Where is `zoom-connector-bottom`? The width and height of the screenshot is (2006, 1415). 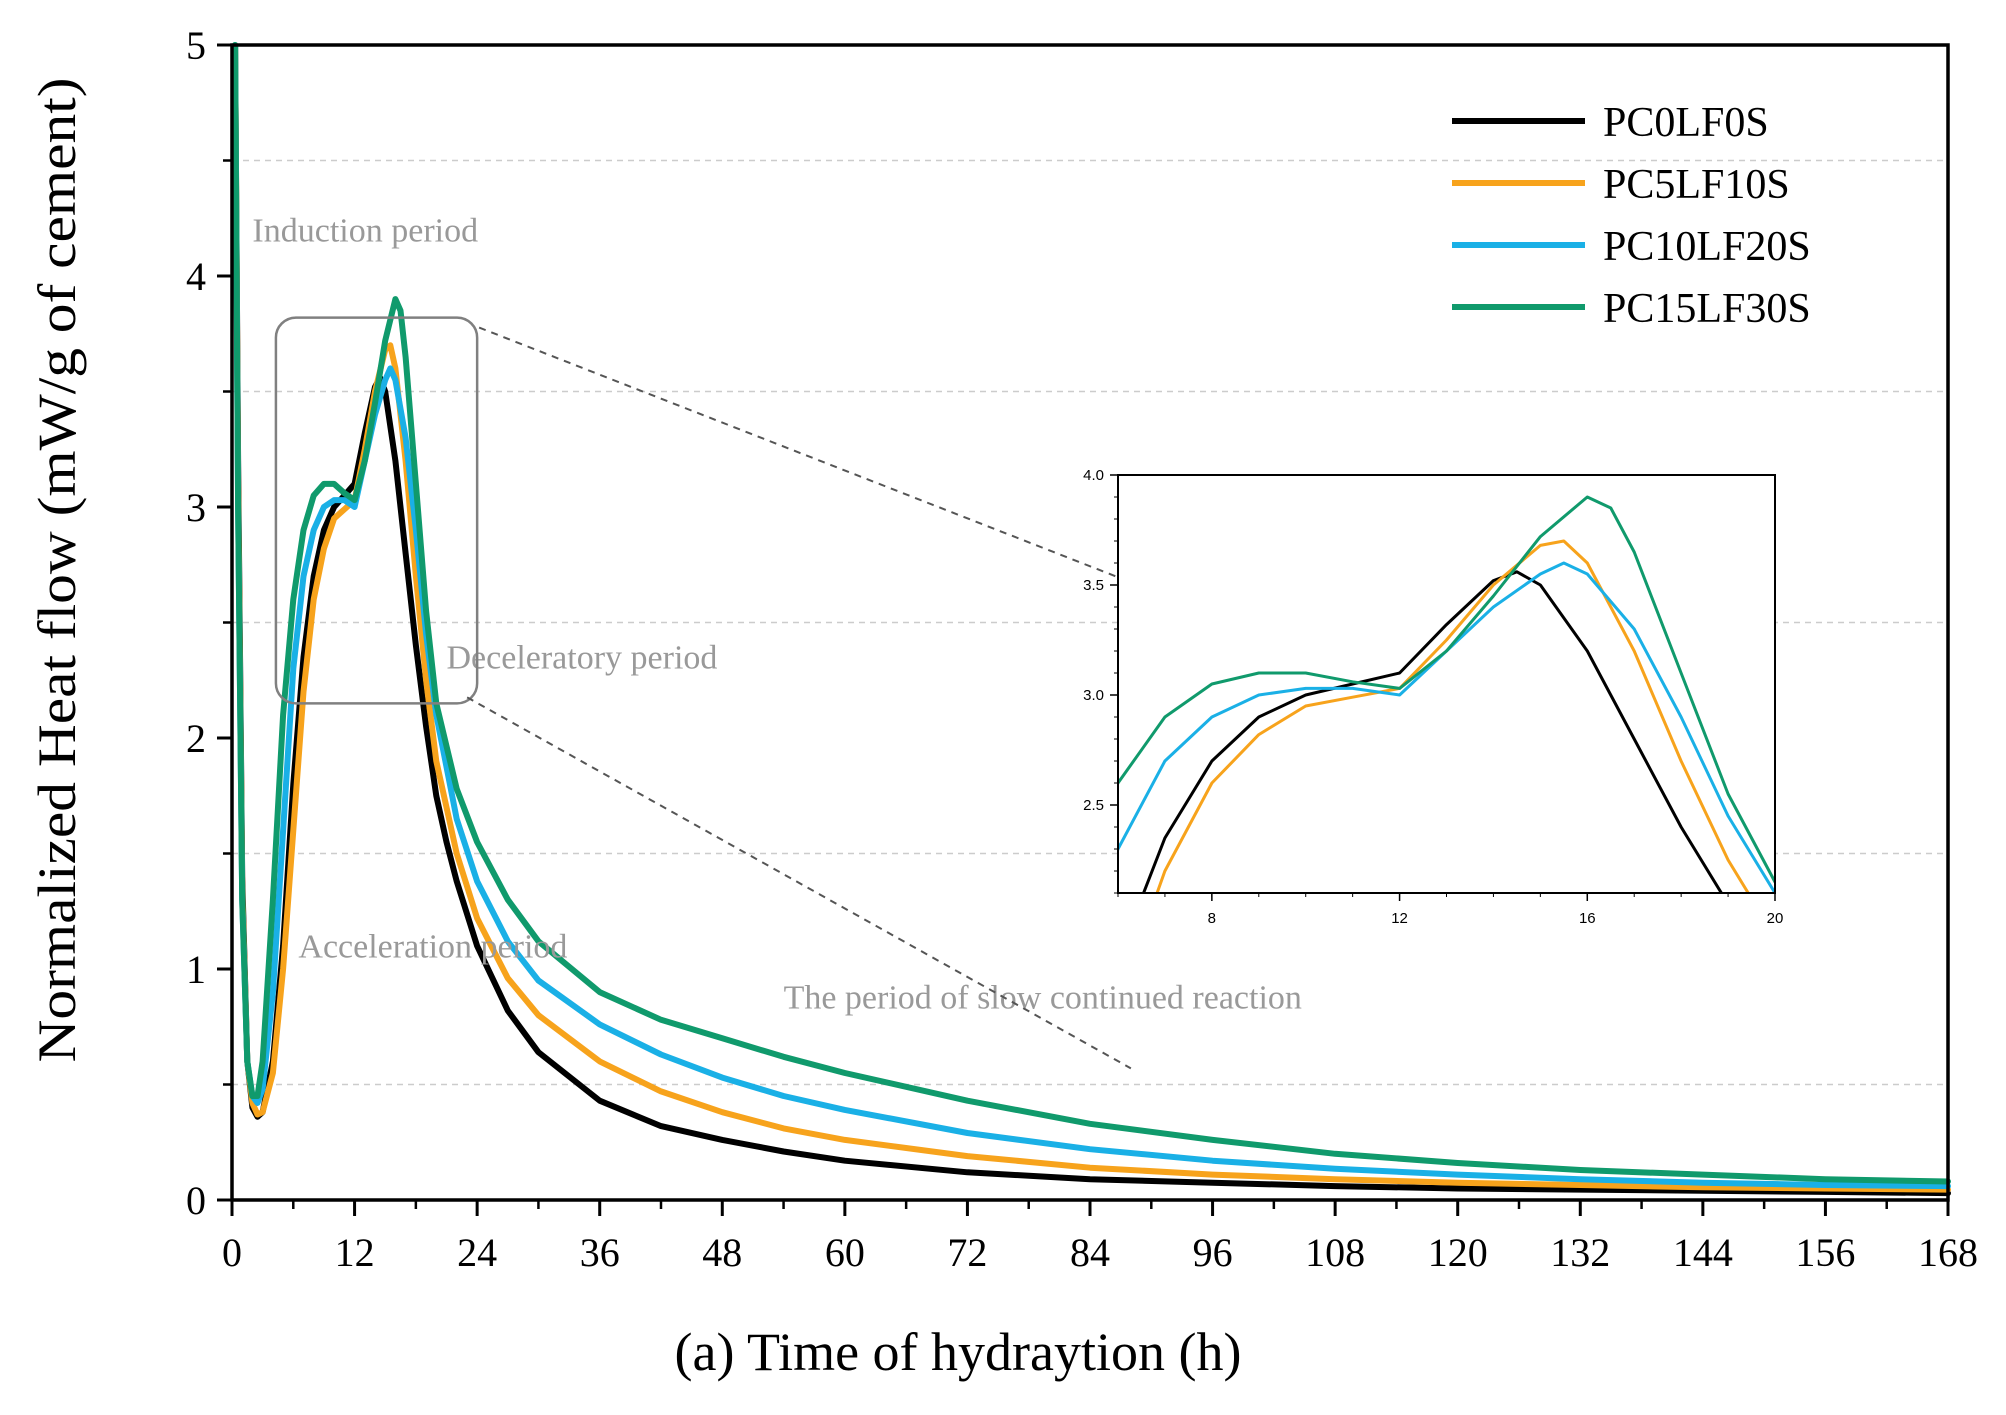 zoom-connector-bottom is located at coordinates (799, 883).